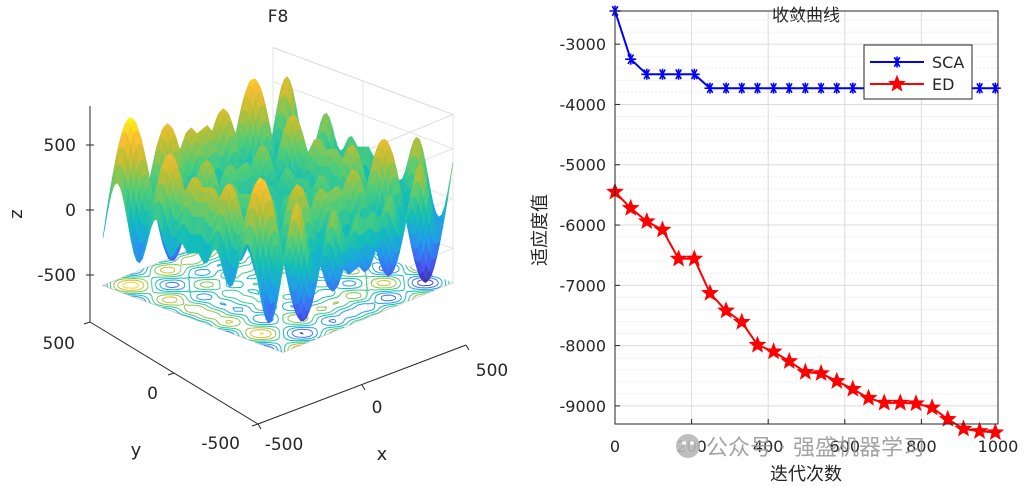  Describe the element at coordinates (688, 446) in the screenshot. I see `wechat-icon` at that location.